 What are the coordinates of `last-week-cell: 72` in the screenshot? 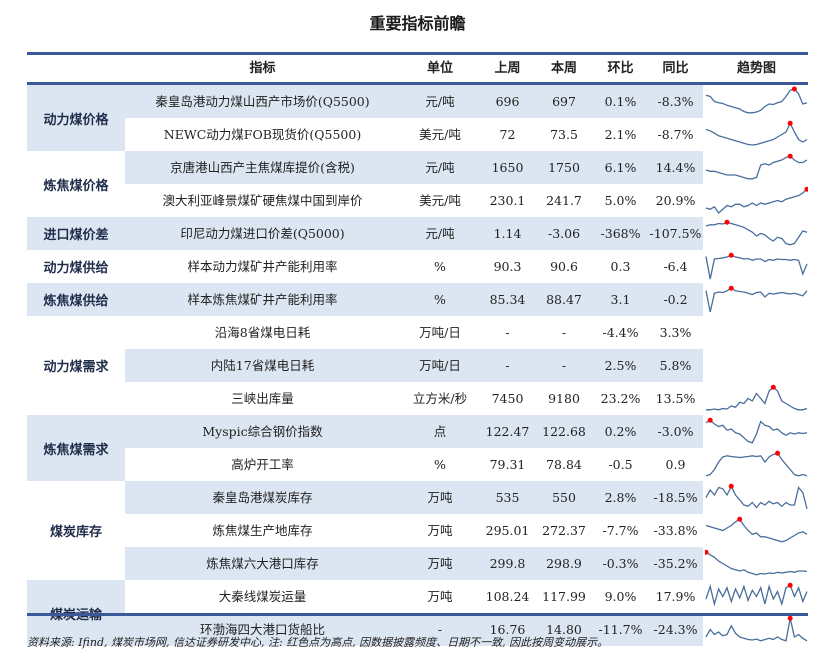 It's located at (507, 134).